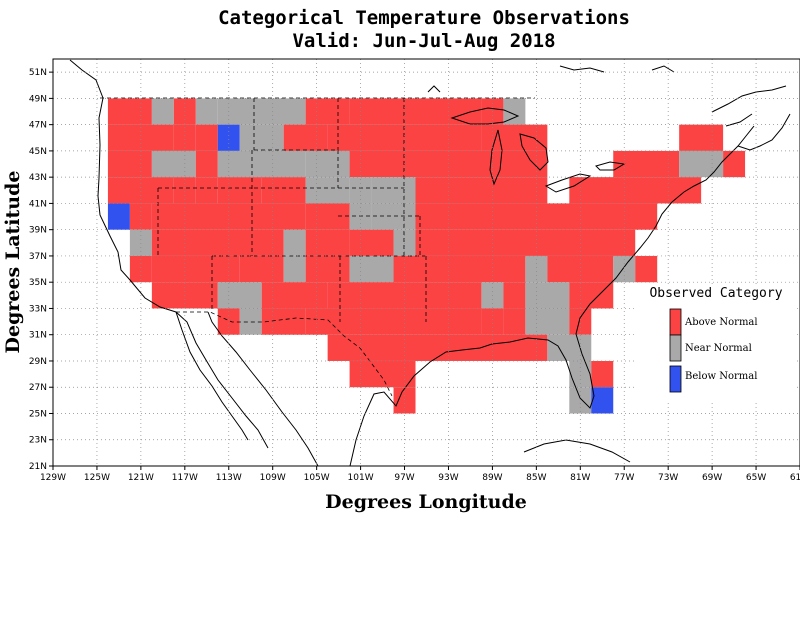 The image size is (800, 618). I want to click on x-tick-label: 89W, so click(492, 478).